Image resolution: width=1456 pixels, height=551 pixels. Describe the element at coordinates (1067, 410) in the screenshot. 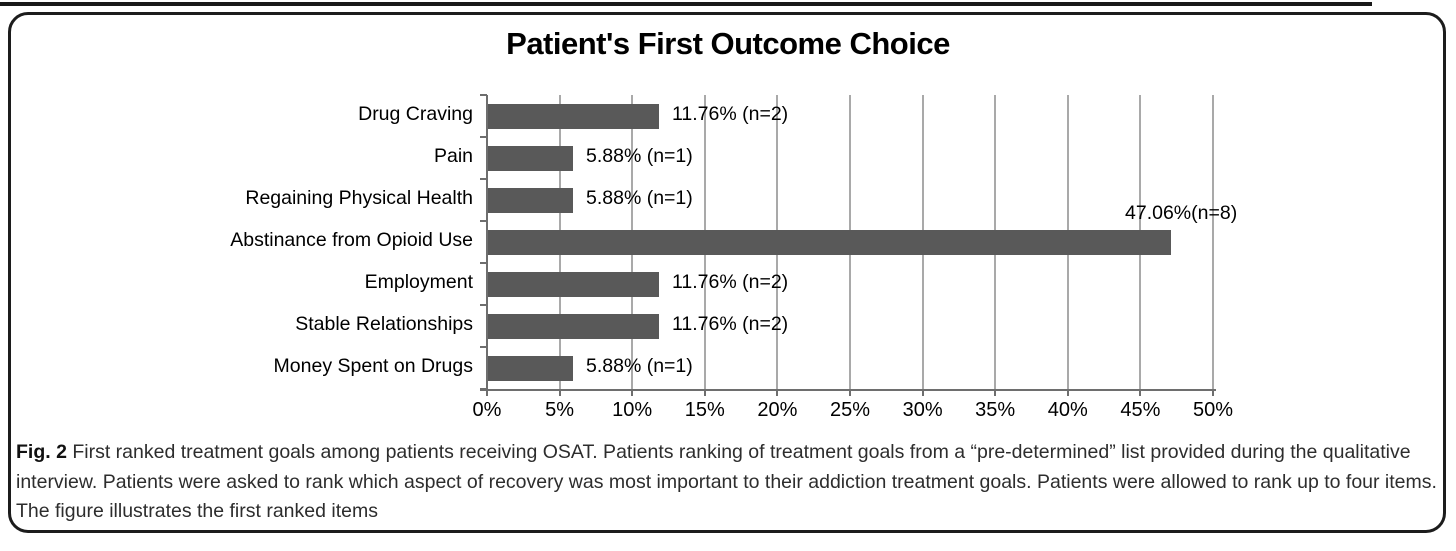

I see `x-axis-tick-label: 40%` at that location.